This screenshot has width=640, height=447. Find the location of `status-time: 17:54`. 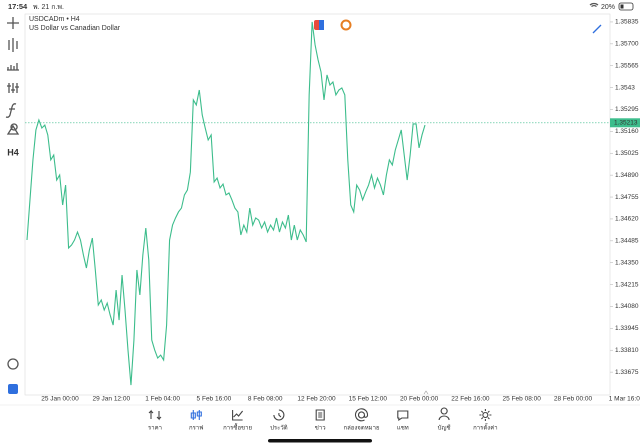

status-time: 17:54 is located at coordinates (18, 6).